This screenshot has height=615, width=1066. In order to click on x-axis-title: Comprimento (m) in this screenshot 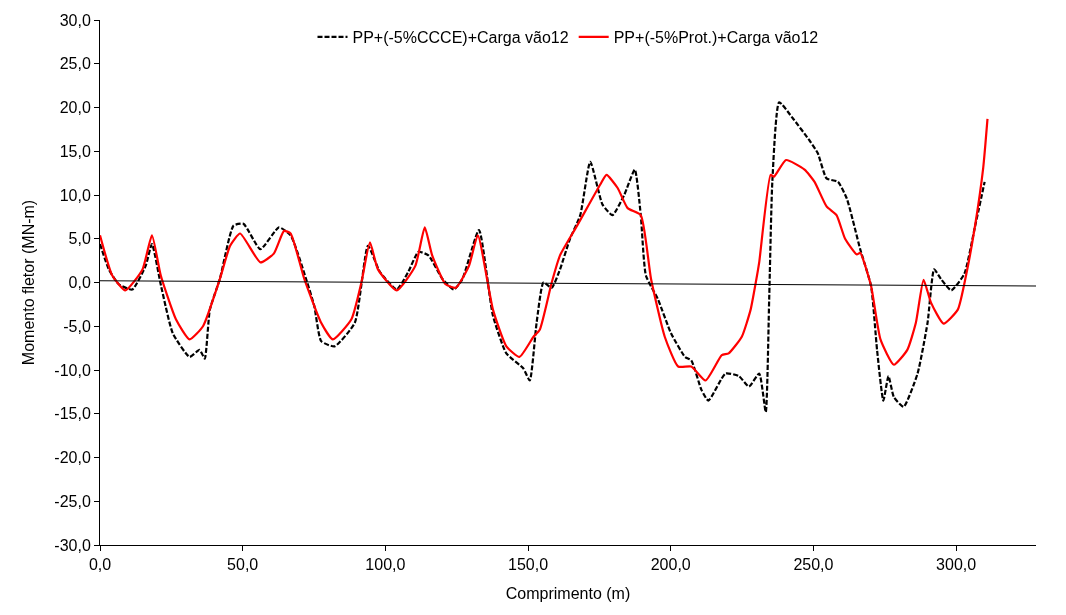, I will do `click(568, 593)`.